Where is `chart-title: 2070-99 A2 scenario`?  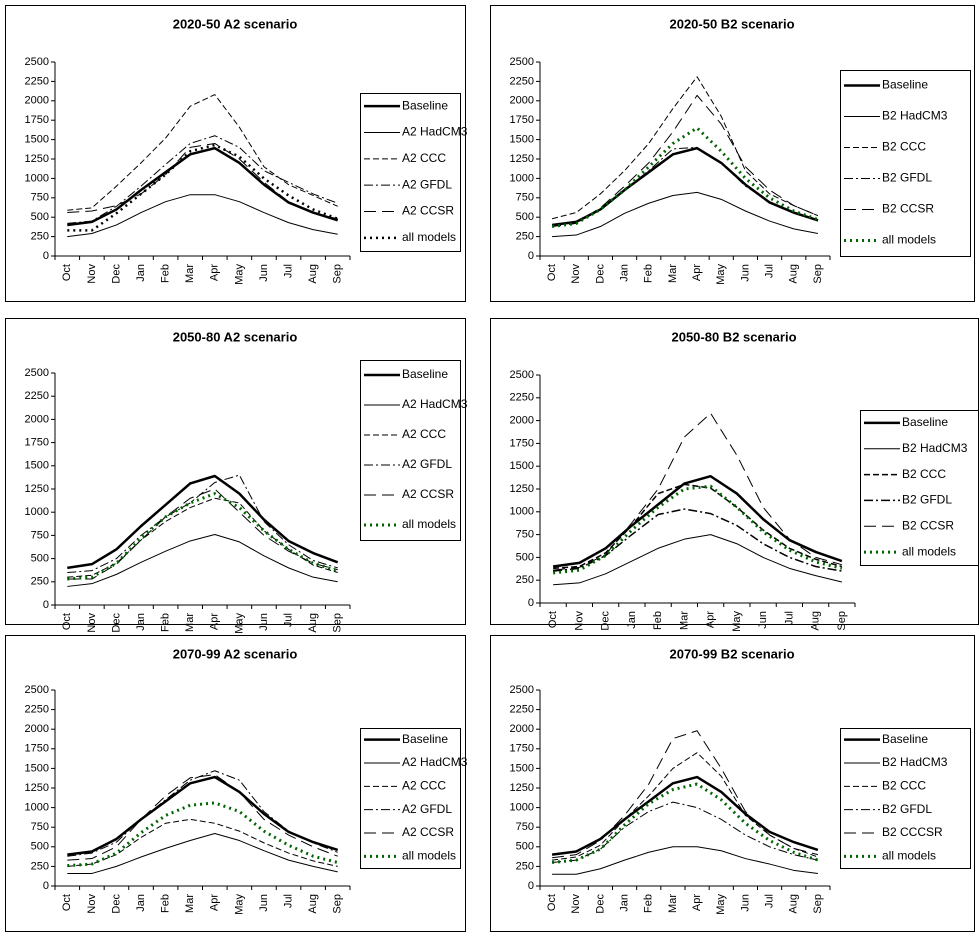 chart-title: 2070-99 A2 scenario is located at coordinates (235, 653).